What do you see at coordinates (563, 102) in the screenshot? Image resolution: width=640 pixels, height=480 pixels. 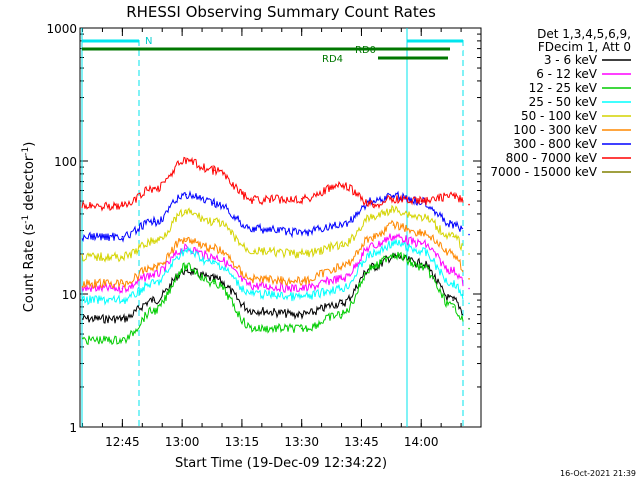 I see `legend-label: 25 - 50 keV` at bounding box center [563, 102].